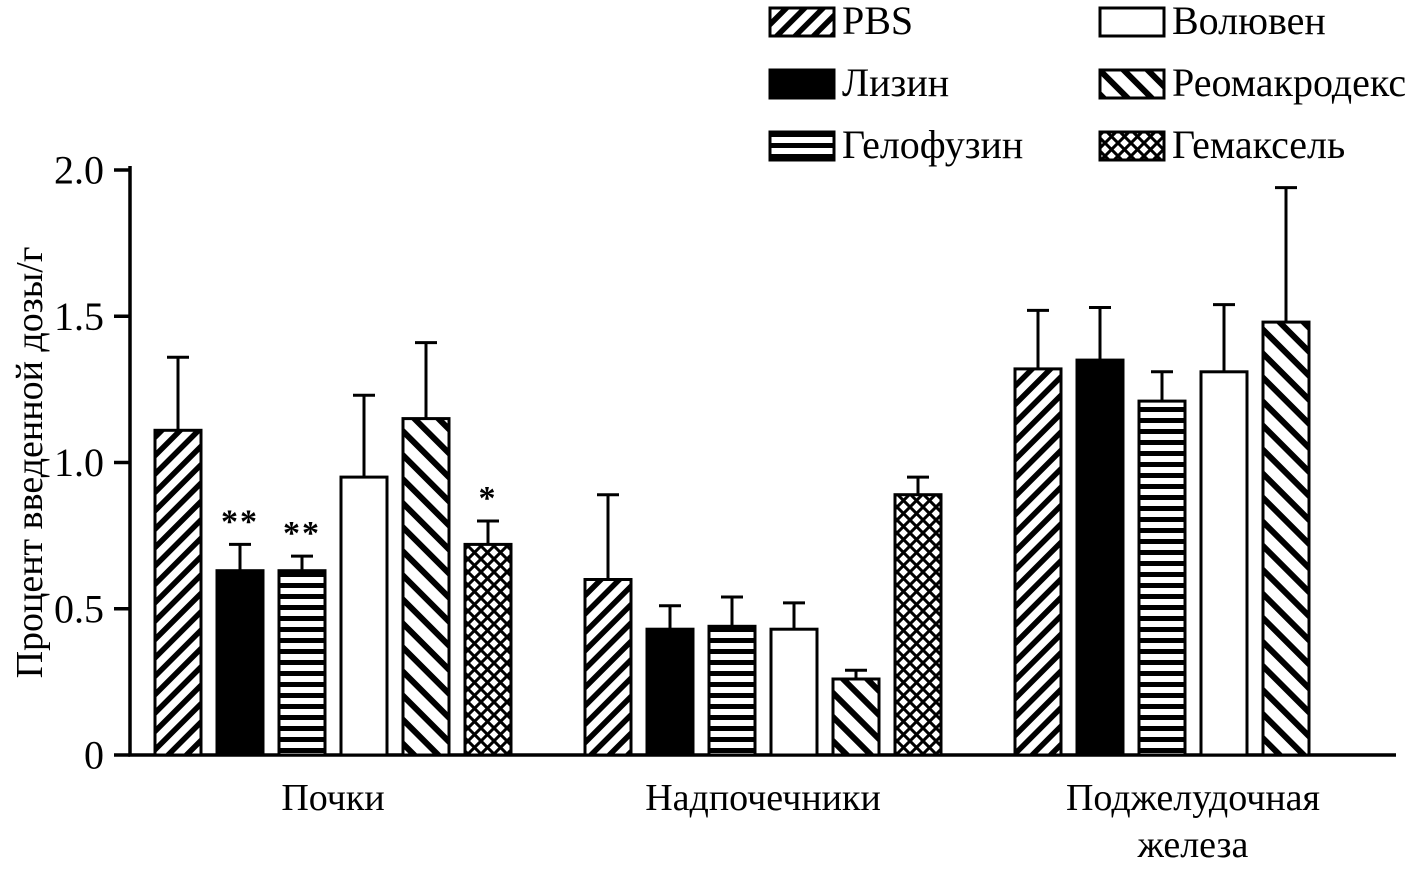 The width and height of the screenshot is (1428, 876). Describe the element at coordinates (1249, 21) in the screenshot. I see `legend-label: Волювен` at that location.